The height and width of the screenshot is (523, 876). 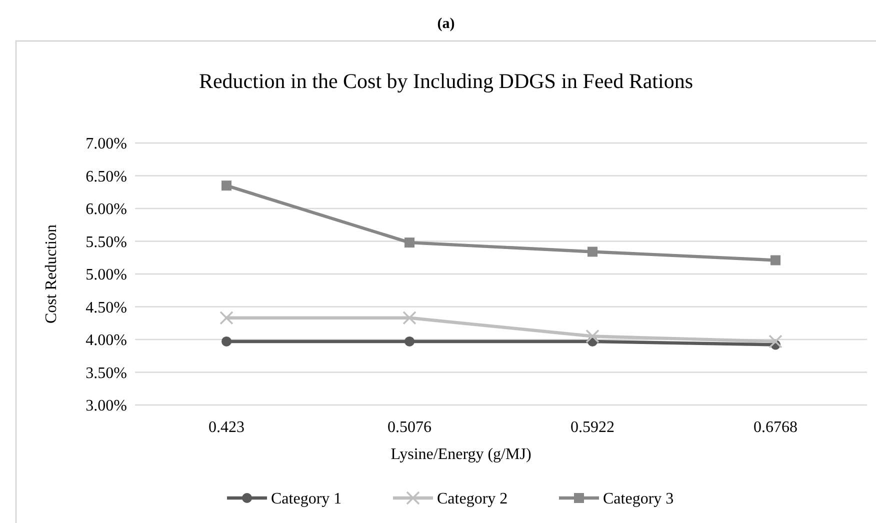 What do you see at coordinates (446, 81) in the screenshot?
I see `chart-title: Reduction in the Cost by Including DDGS in Feed Rations` at bounding box center [446, 81].